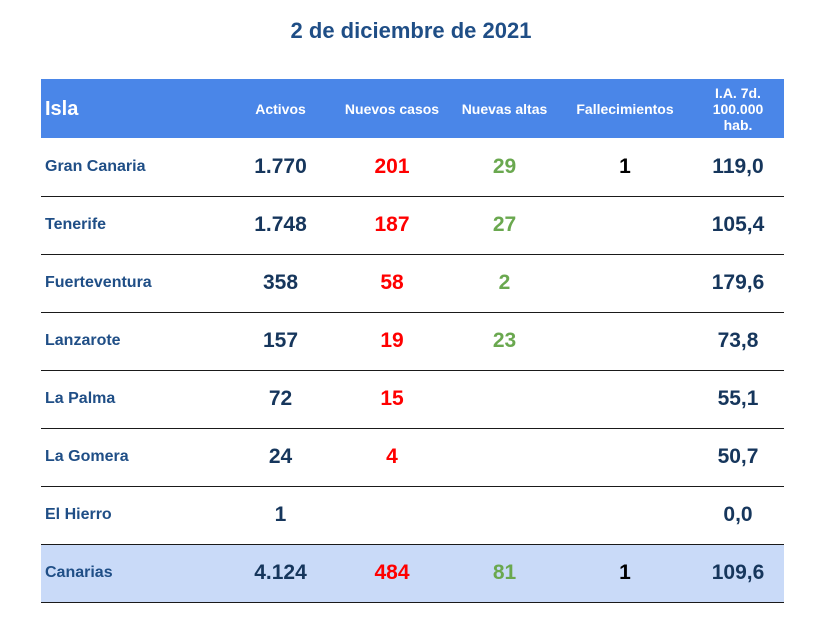 This screenshot has height=631, width=822. I want to click on cell-isla: Tenerife, so click(76, 224).